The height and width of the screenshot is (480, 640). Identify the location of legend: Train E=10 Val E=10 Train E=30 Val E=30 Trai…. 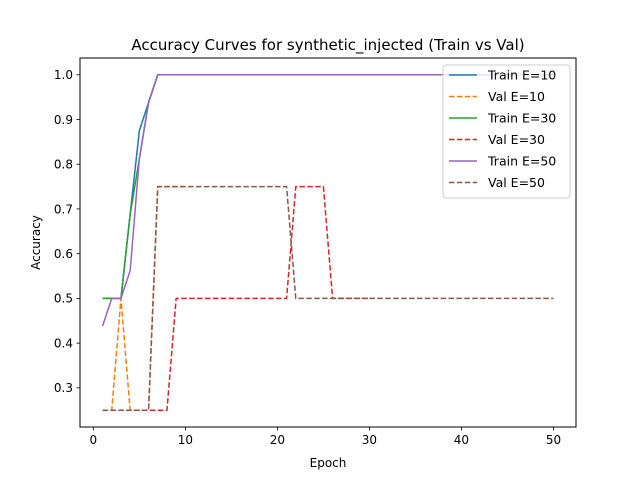
(506, 131).